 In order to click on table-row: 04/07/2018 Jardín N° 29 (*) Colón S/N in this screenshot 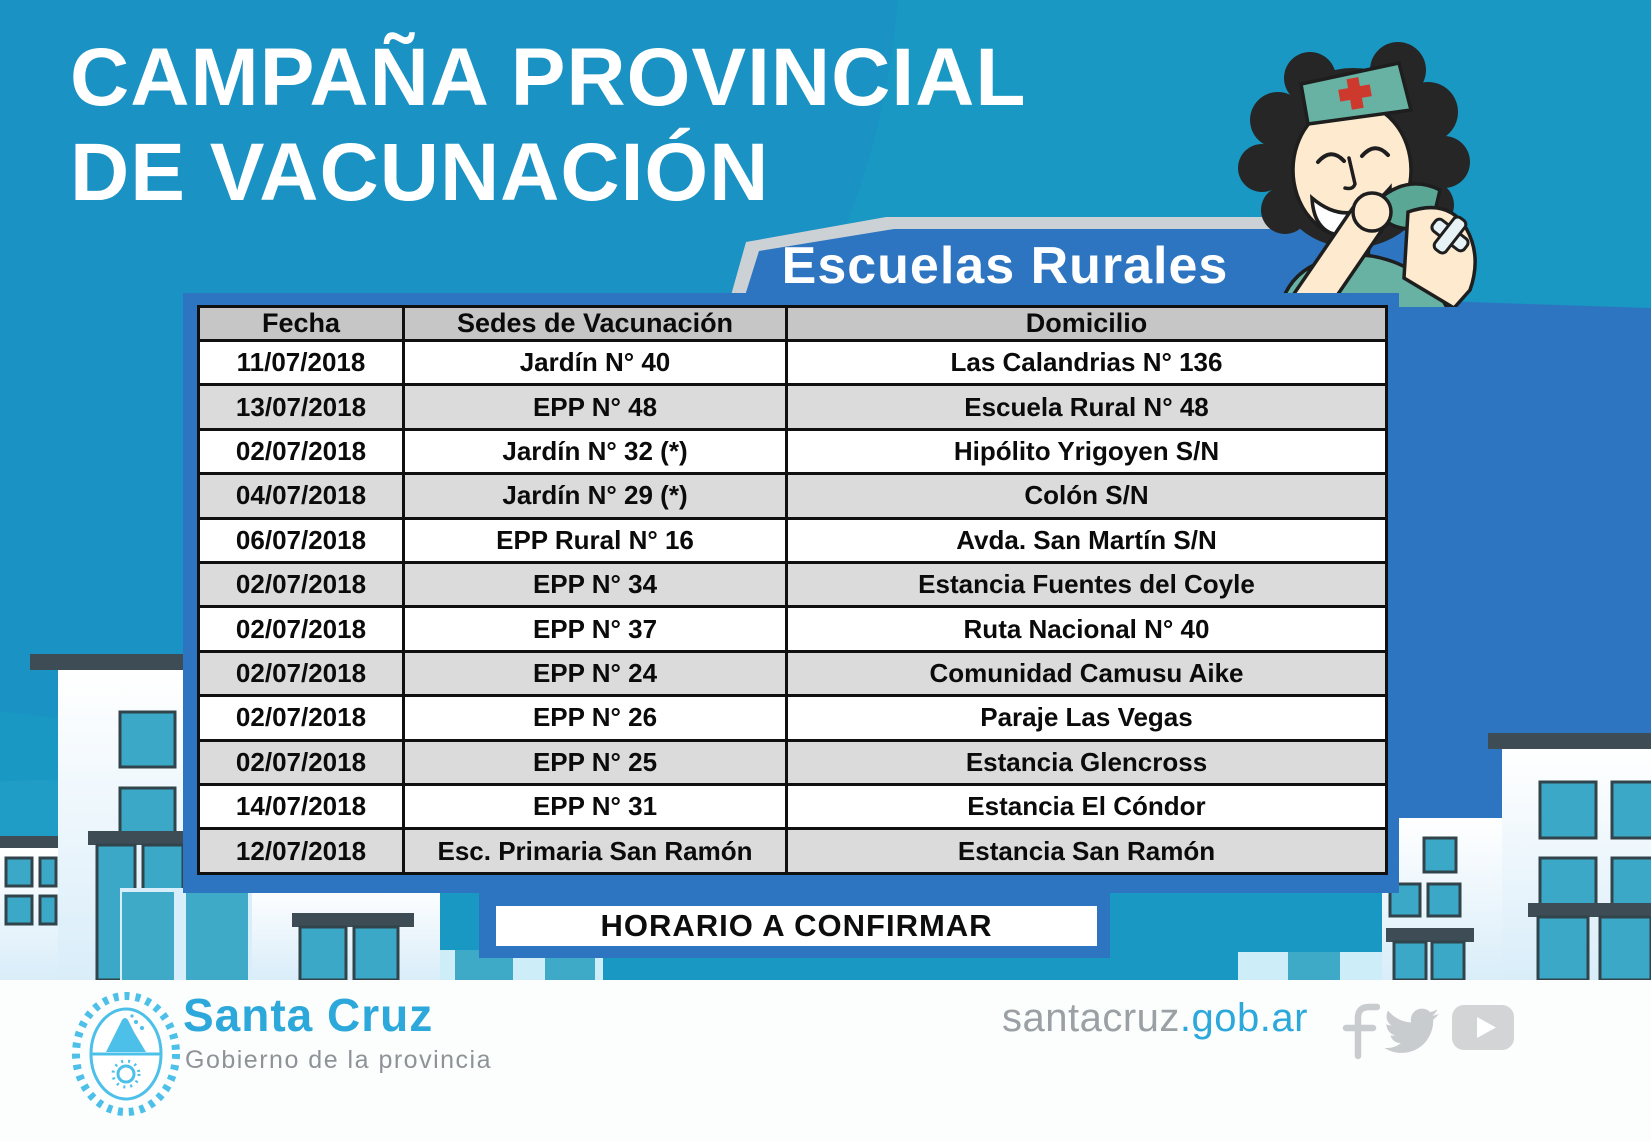, I will do `click(792, 496)`.